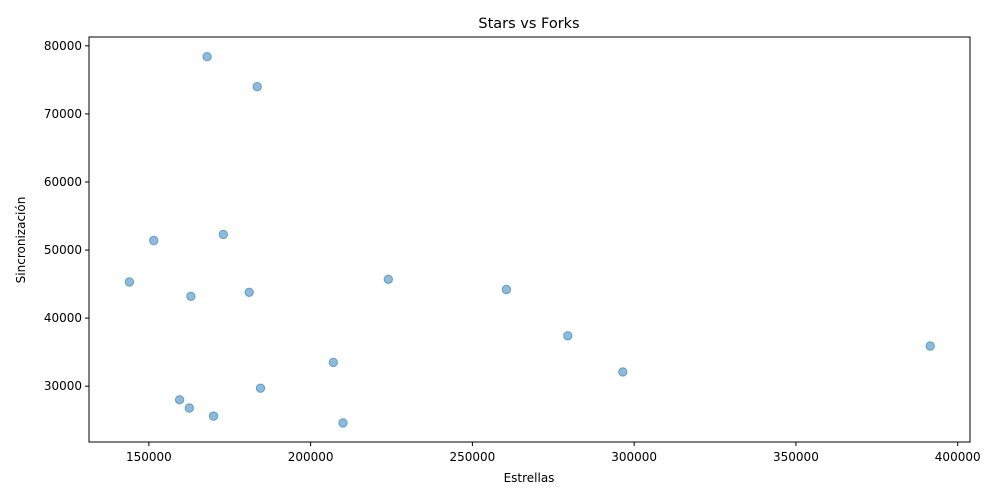 This screenshot has width=1000, height=500. I want to click on y-tick-label: 30000, so click(63, 386).